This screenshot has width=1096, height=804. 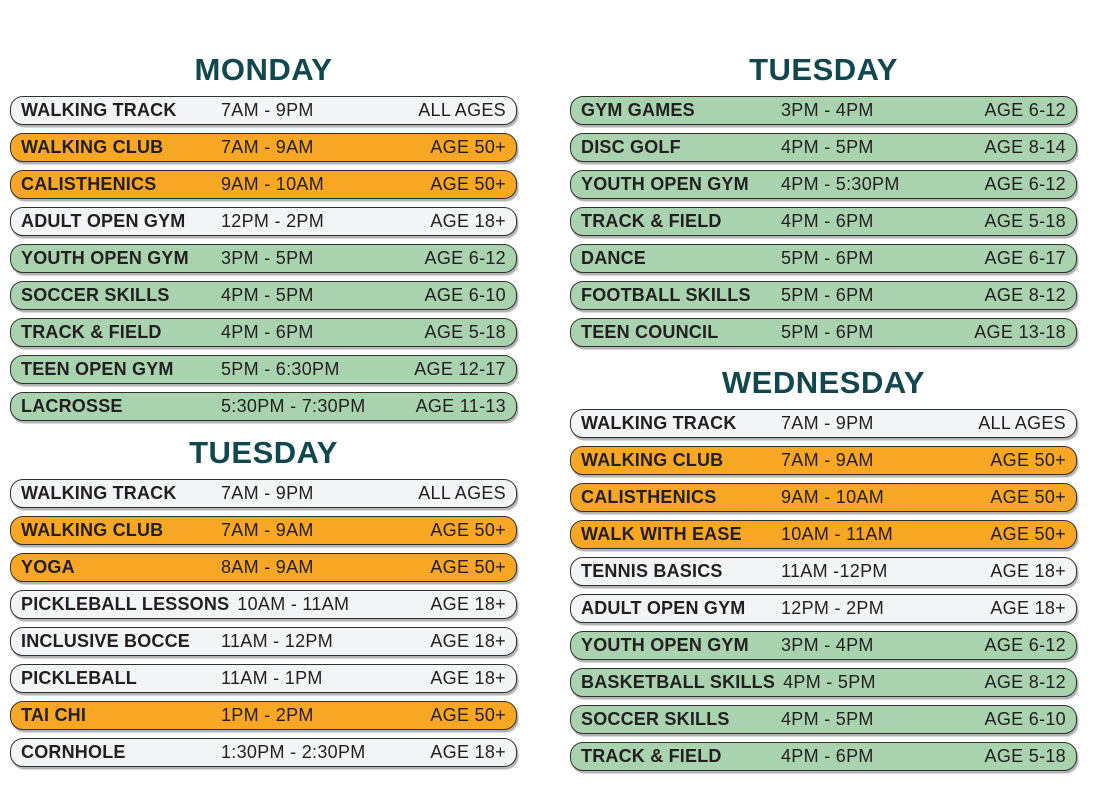 I want to click on schedule-row: CORNHOLE 1:30PM - 2:30PM AGE 18+, so click(x=263, y=752).